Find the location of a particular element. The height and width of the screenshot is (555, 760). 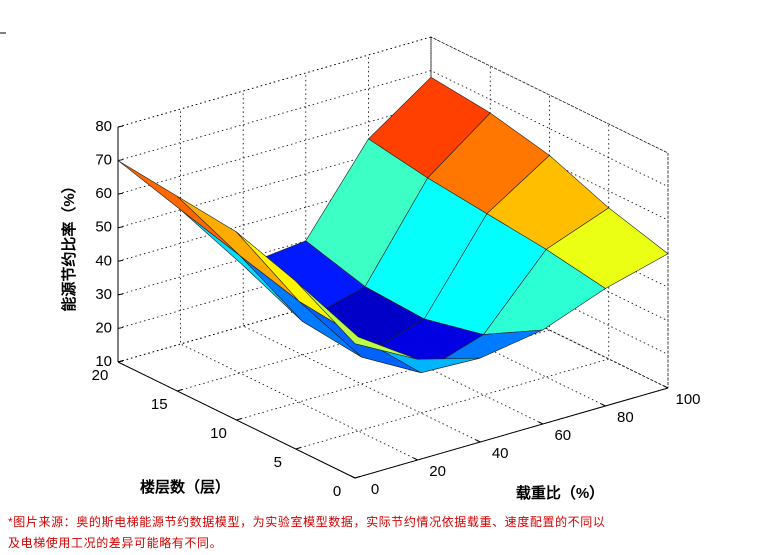

z-tick-label: 80 is located at coordinates (103, 126).